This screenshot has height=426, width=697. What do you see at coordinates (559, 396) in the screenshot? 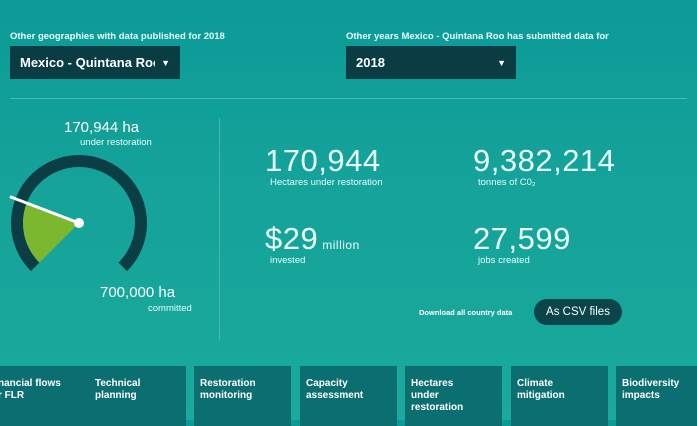
I see `tile-climate-mitigation: Climate mitigation` at bounding box center [559, 396].